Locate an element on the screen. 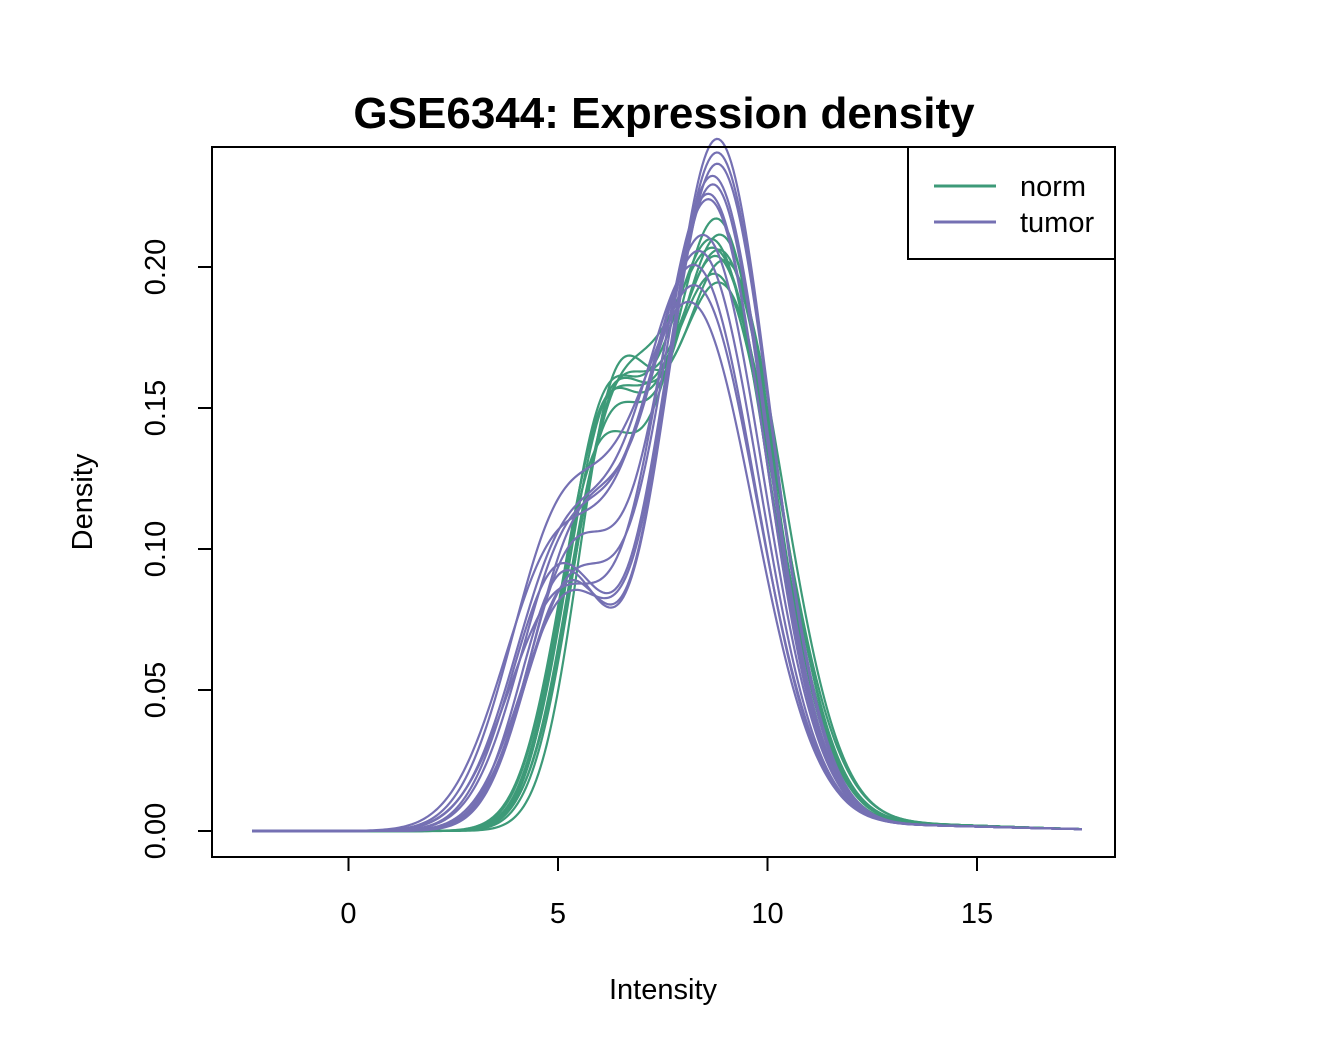 Image resolution: width=1326 pixels, height=1052 pixels. legend-label-norm: norm is located at coordinates (1053, 187).